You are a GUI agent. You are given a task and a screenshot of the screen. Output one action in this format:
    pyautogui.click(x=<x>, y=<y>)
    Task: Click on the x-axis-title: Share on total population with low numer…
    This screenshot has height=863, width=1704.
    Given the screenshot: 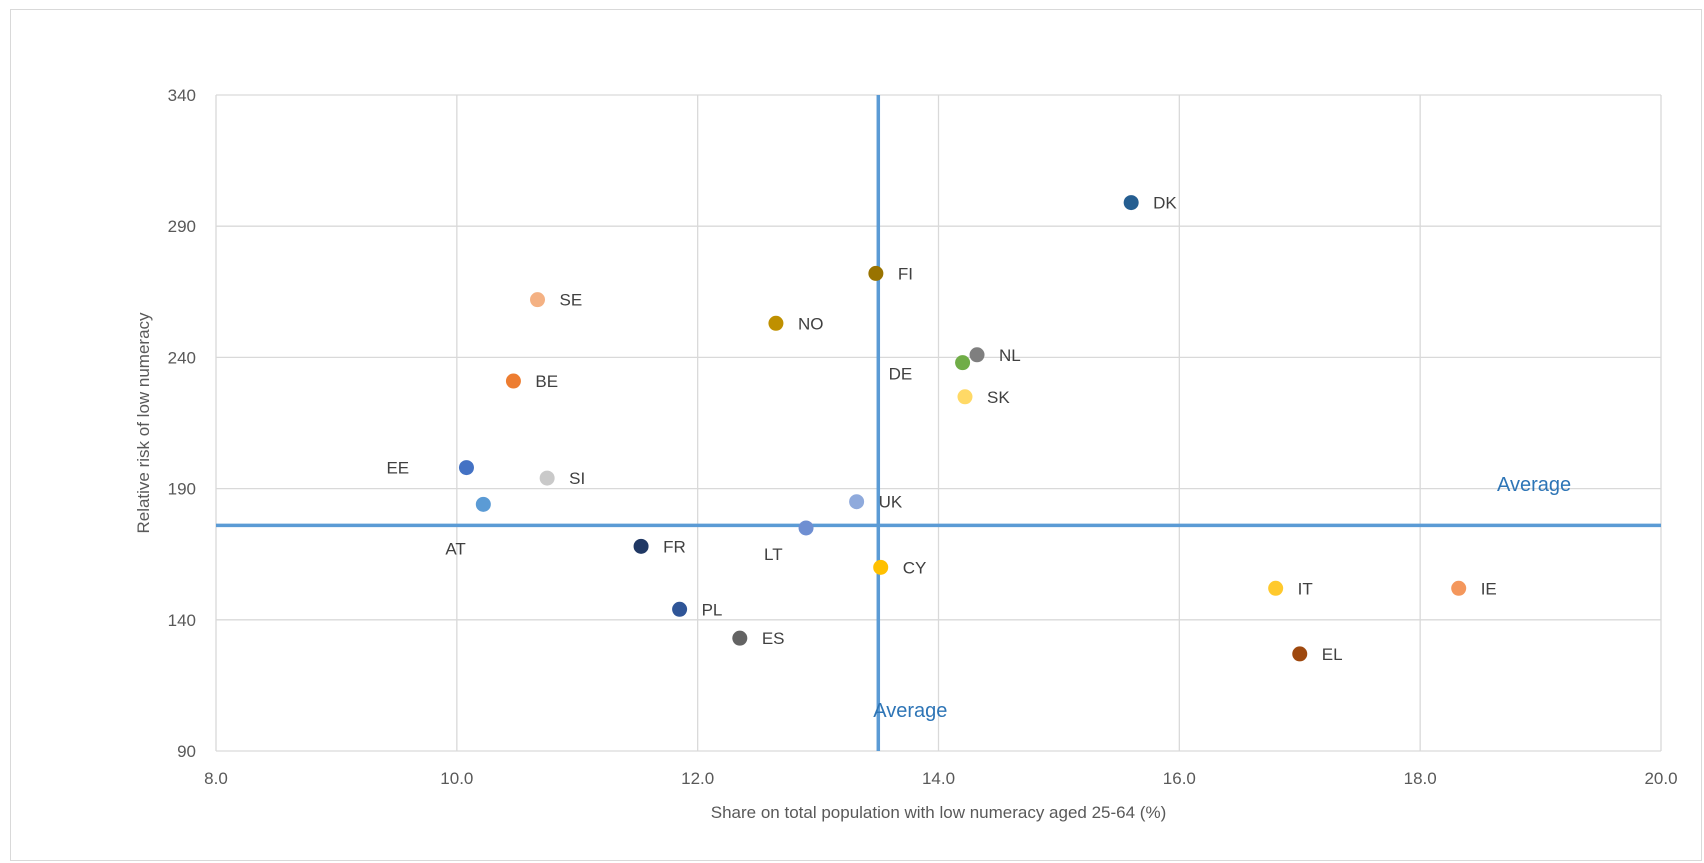 What is the action you would take?
    pyautogui.click(x=939, y=812)
    